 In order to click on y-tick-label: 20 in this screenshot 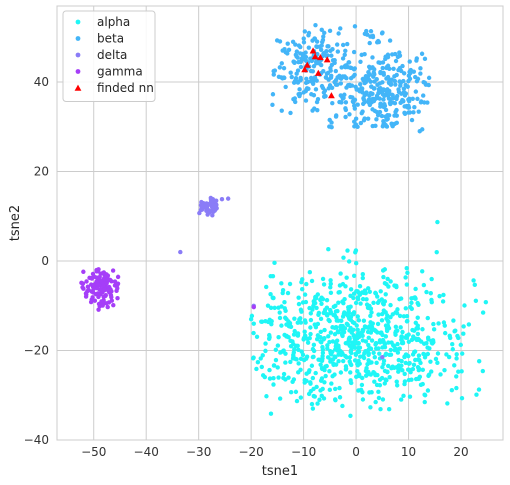, I will do `click(41, 172)`.